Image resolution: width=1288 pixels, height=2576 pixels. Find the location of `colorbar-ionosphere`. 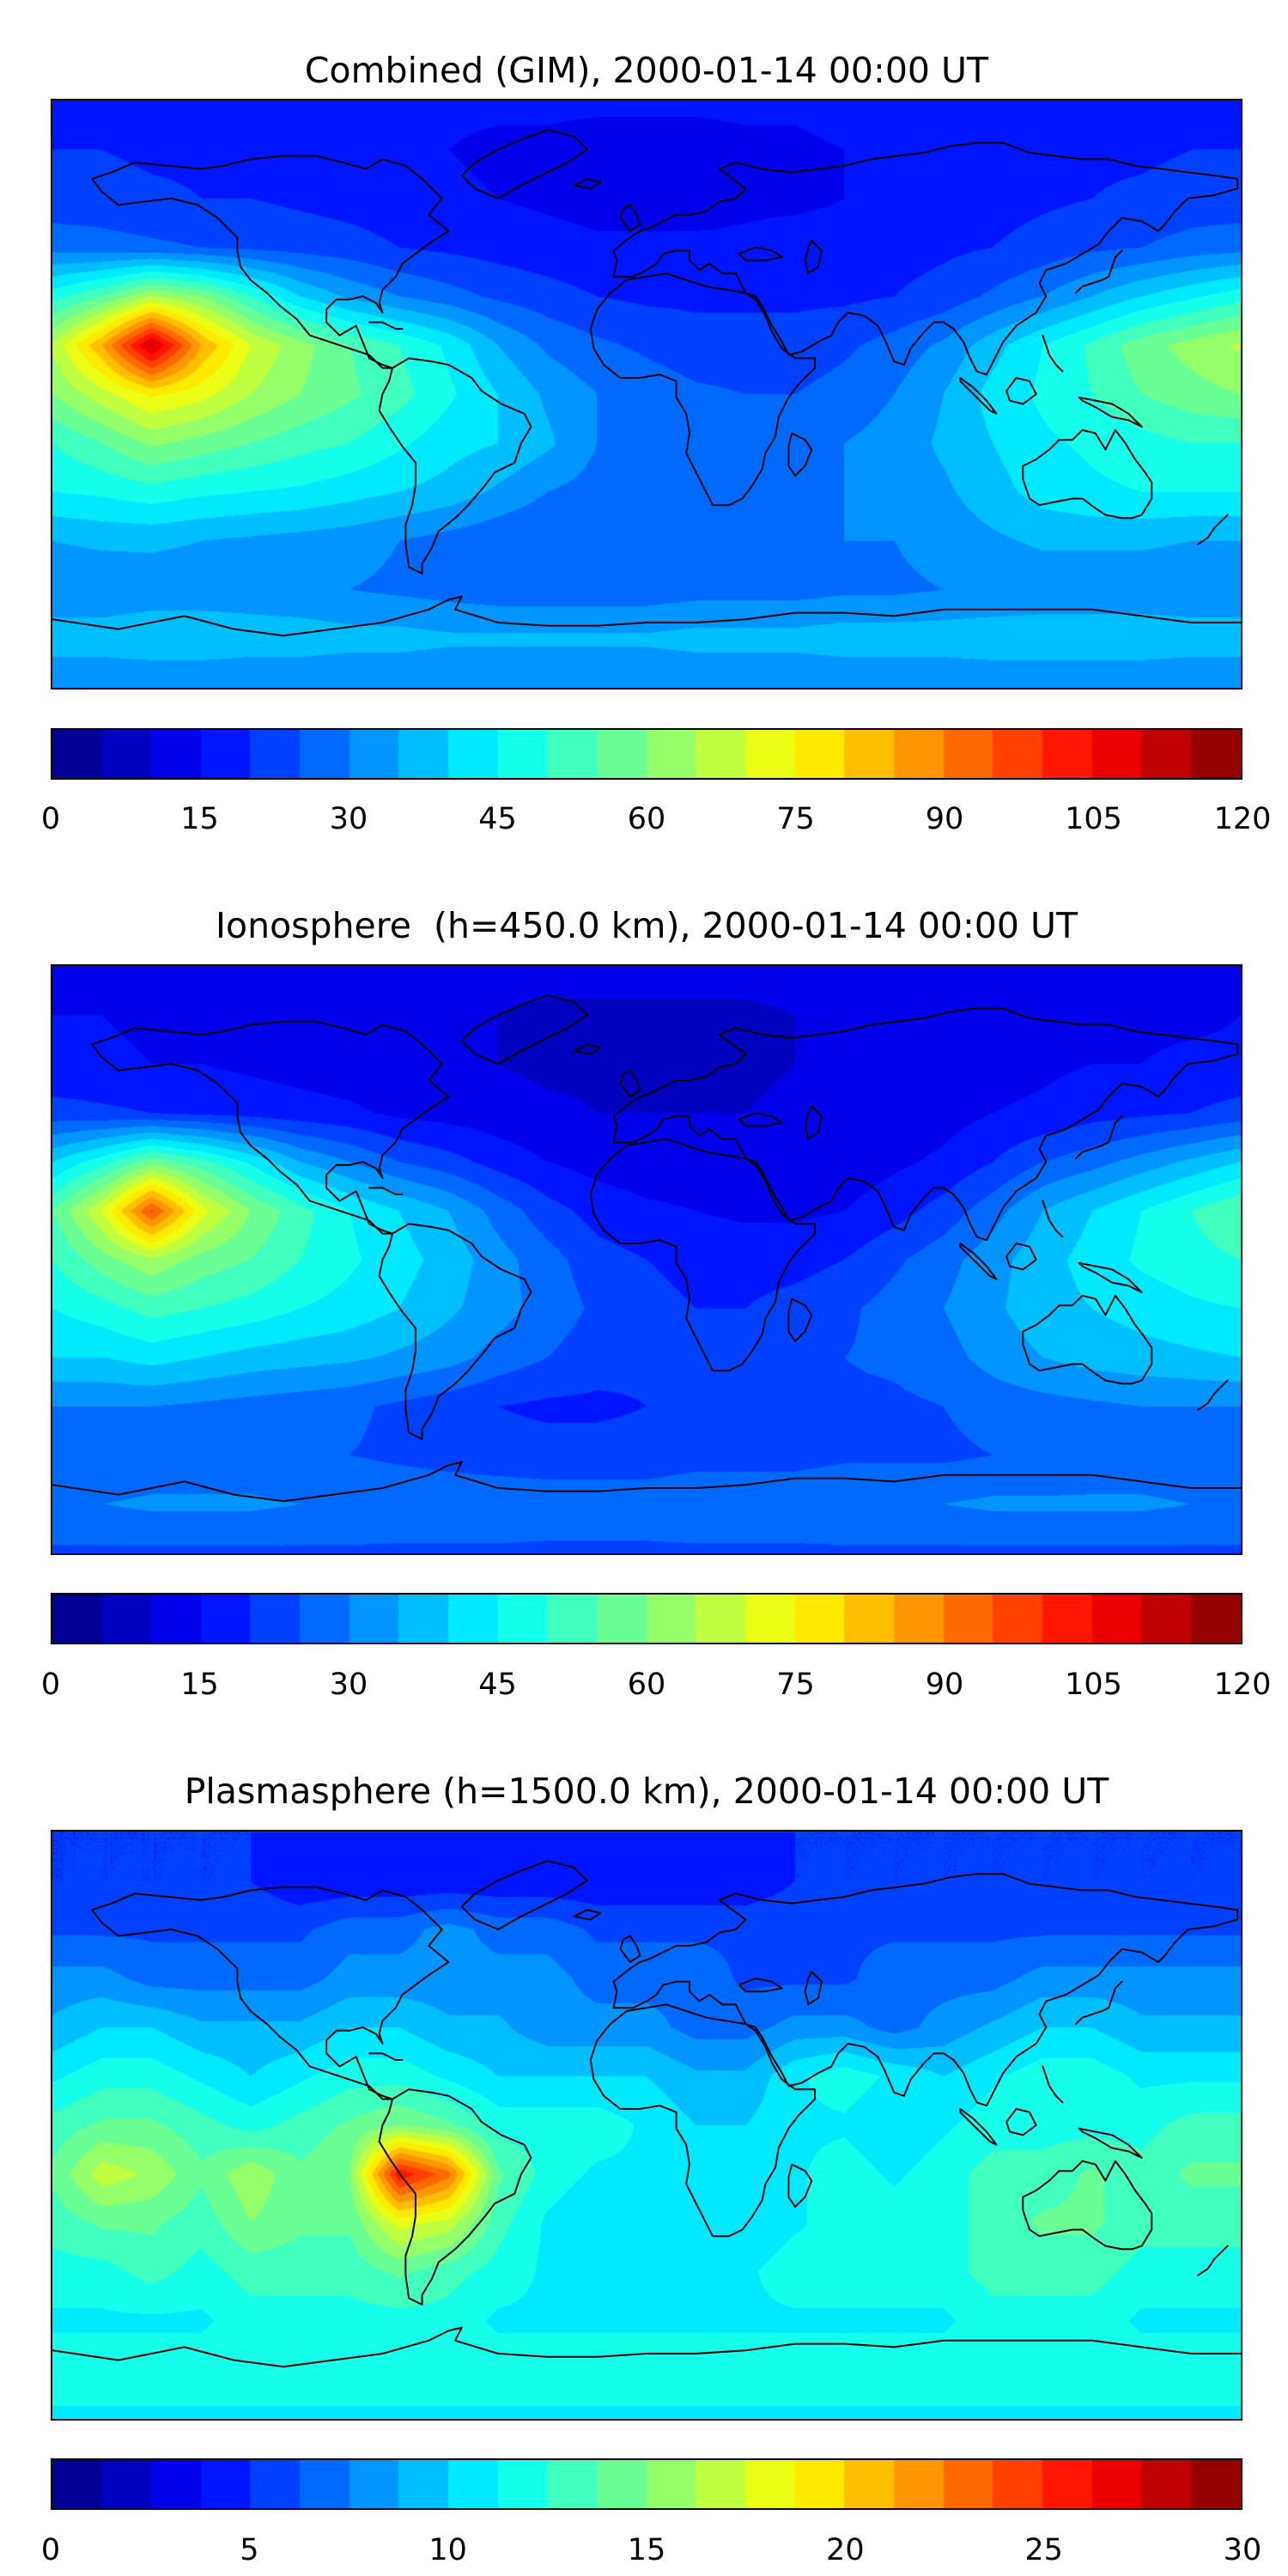

colorbar-ionosphere is located at coordinates (647, 1619).